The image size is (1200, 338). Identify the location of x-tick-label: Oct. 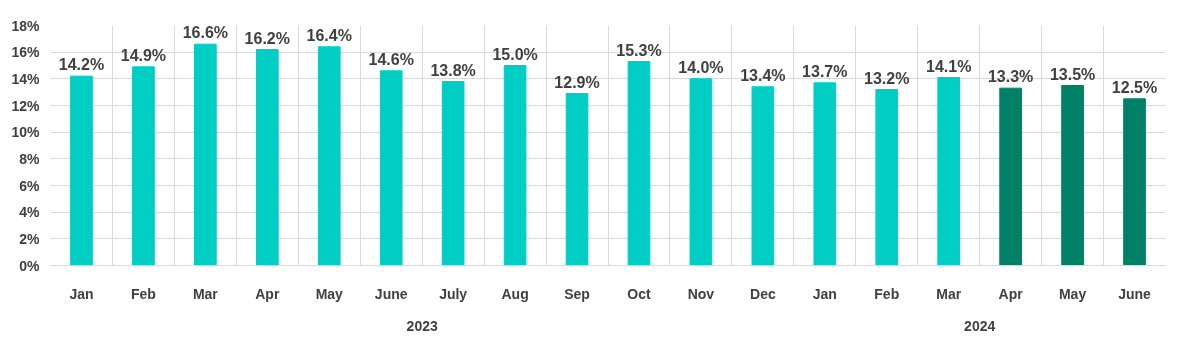
(639, 293).